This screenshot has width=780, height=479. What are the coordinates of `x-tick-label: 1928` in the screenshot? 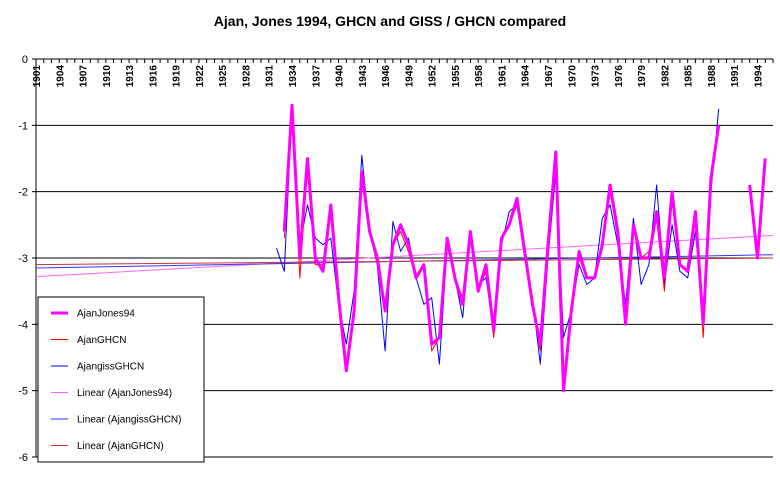 It's located at (246, 76).